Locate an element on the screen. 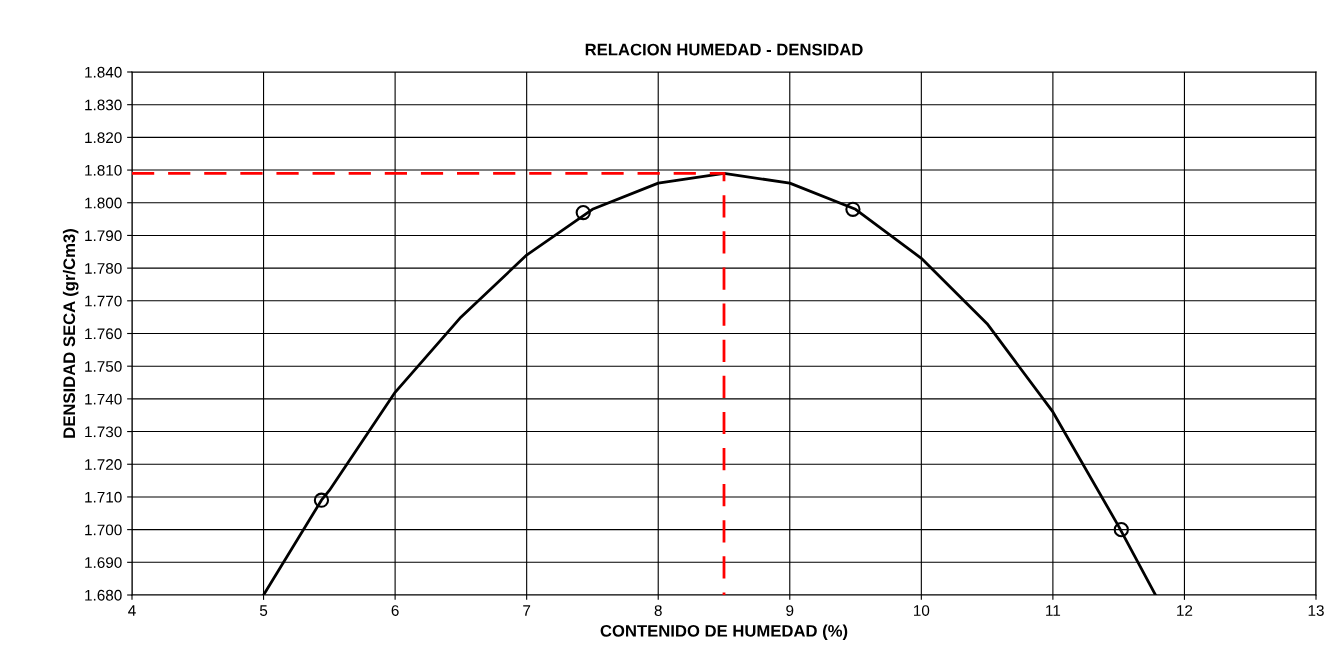 This screenshot has width=1344, height=665. y-tick-label: 1.760 is located at coordinates (103, 334).